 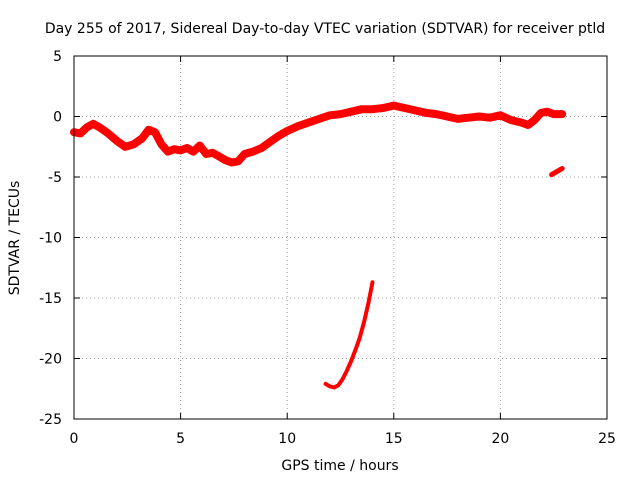 What do you see at coordinates (318, 134) in the screenshot?
I see `series-line-main-track` at bounding box center [318, 134].